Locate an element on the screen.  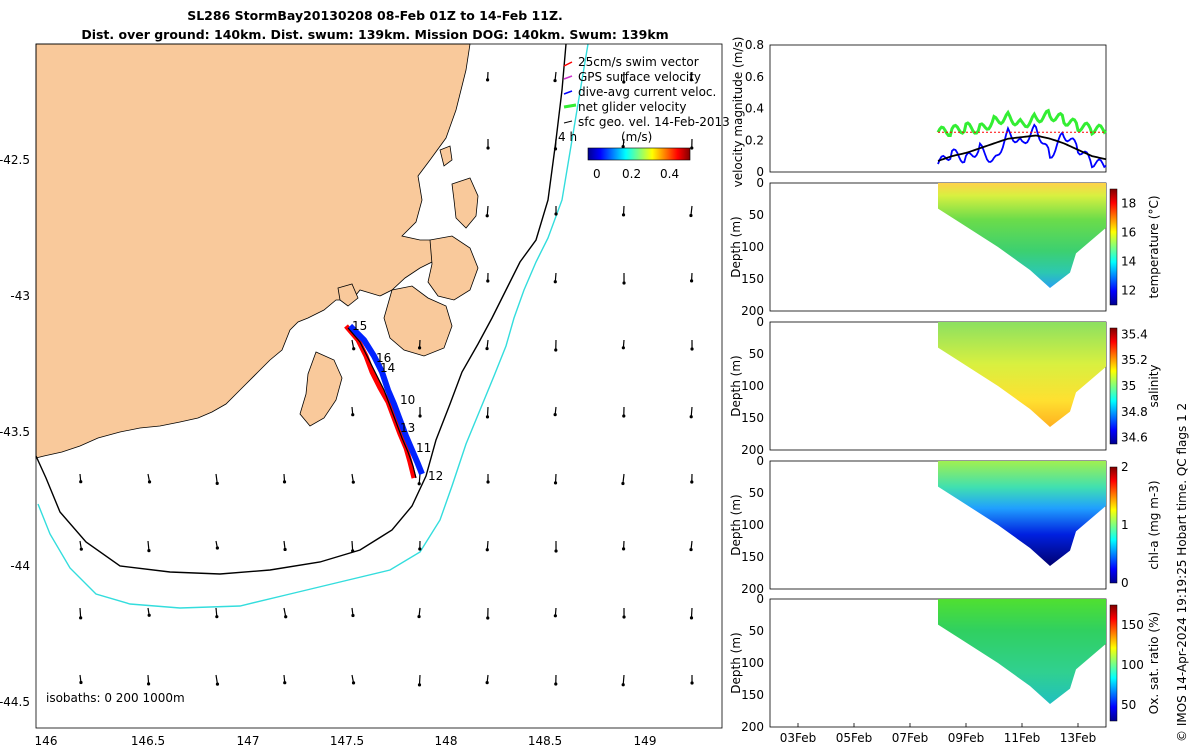
x-tick-148-5: 148.5 is located at coordinates (545, 741).